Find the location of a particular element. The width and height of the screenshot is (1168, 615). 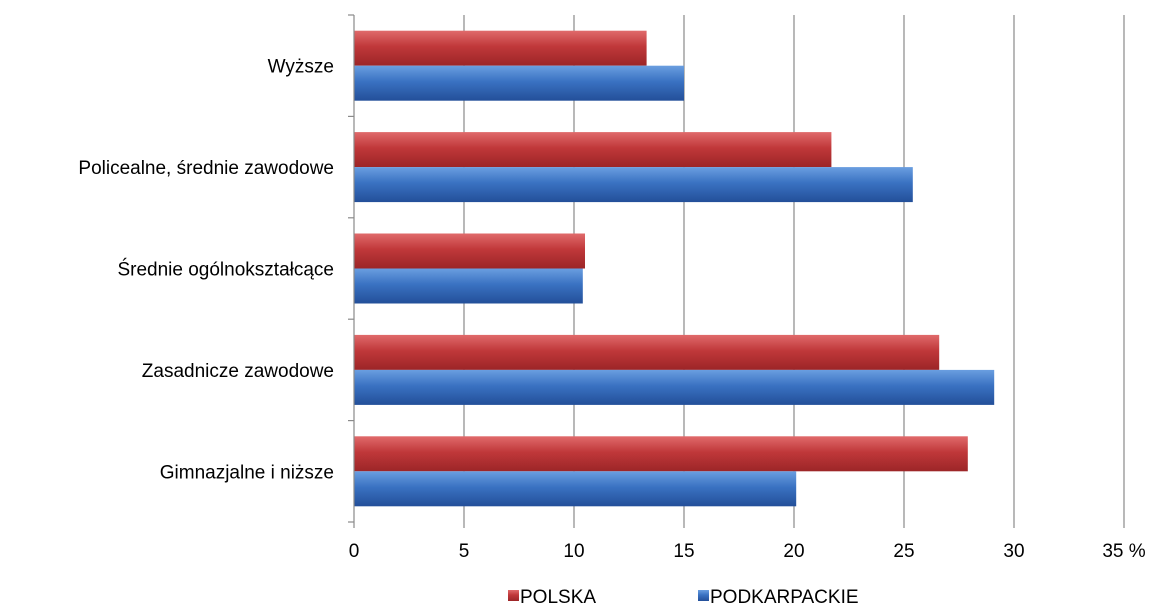

legend: POLSKA PODKARPACKIE is located at coordinates (683, 597).